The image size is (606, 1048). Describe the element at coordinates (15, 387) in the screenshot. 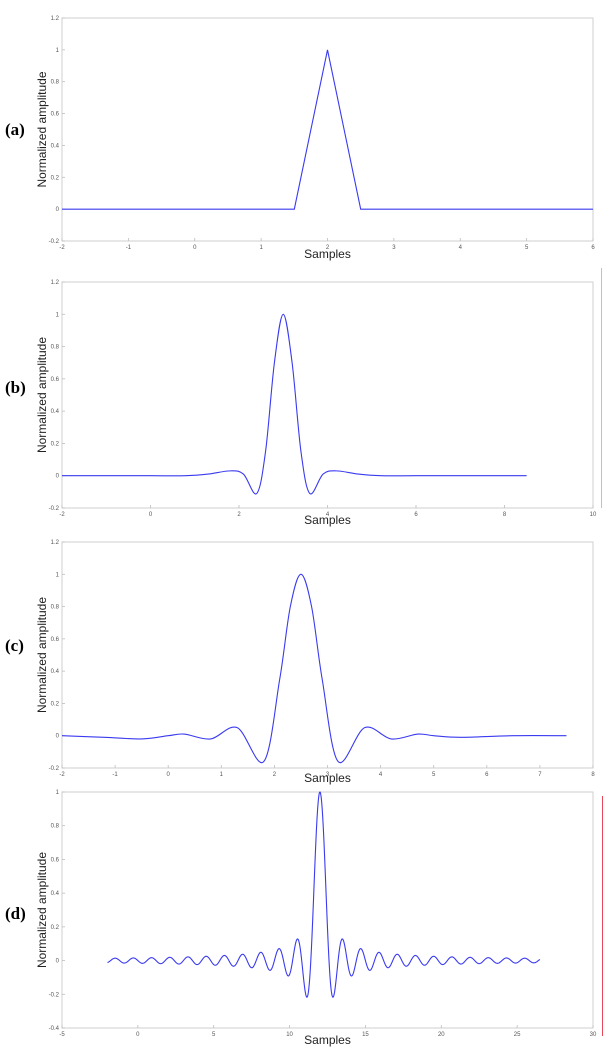

I see `panel-label-b: (b)` at that location.